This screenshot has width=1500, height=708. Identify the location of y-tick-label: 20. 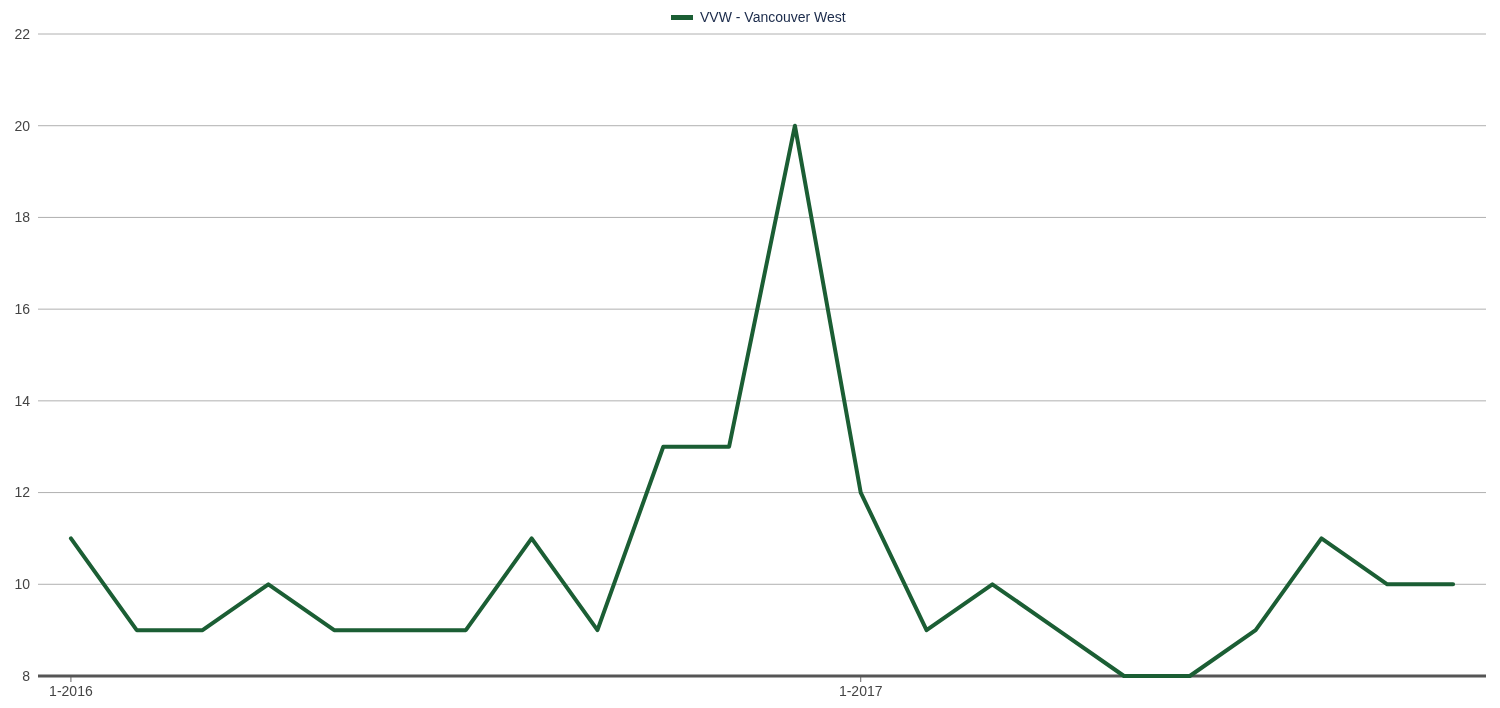
(22, 125).